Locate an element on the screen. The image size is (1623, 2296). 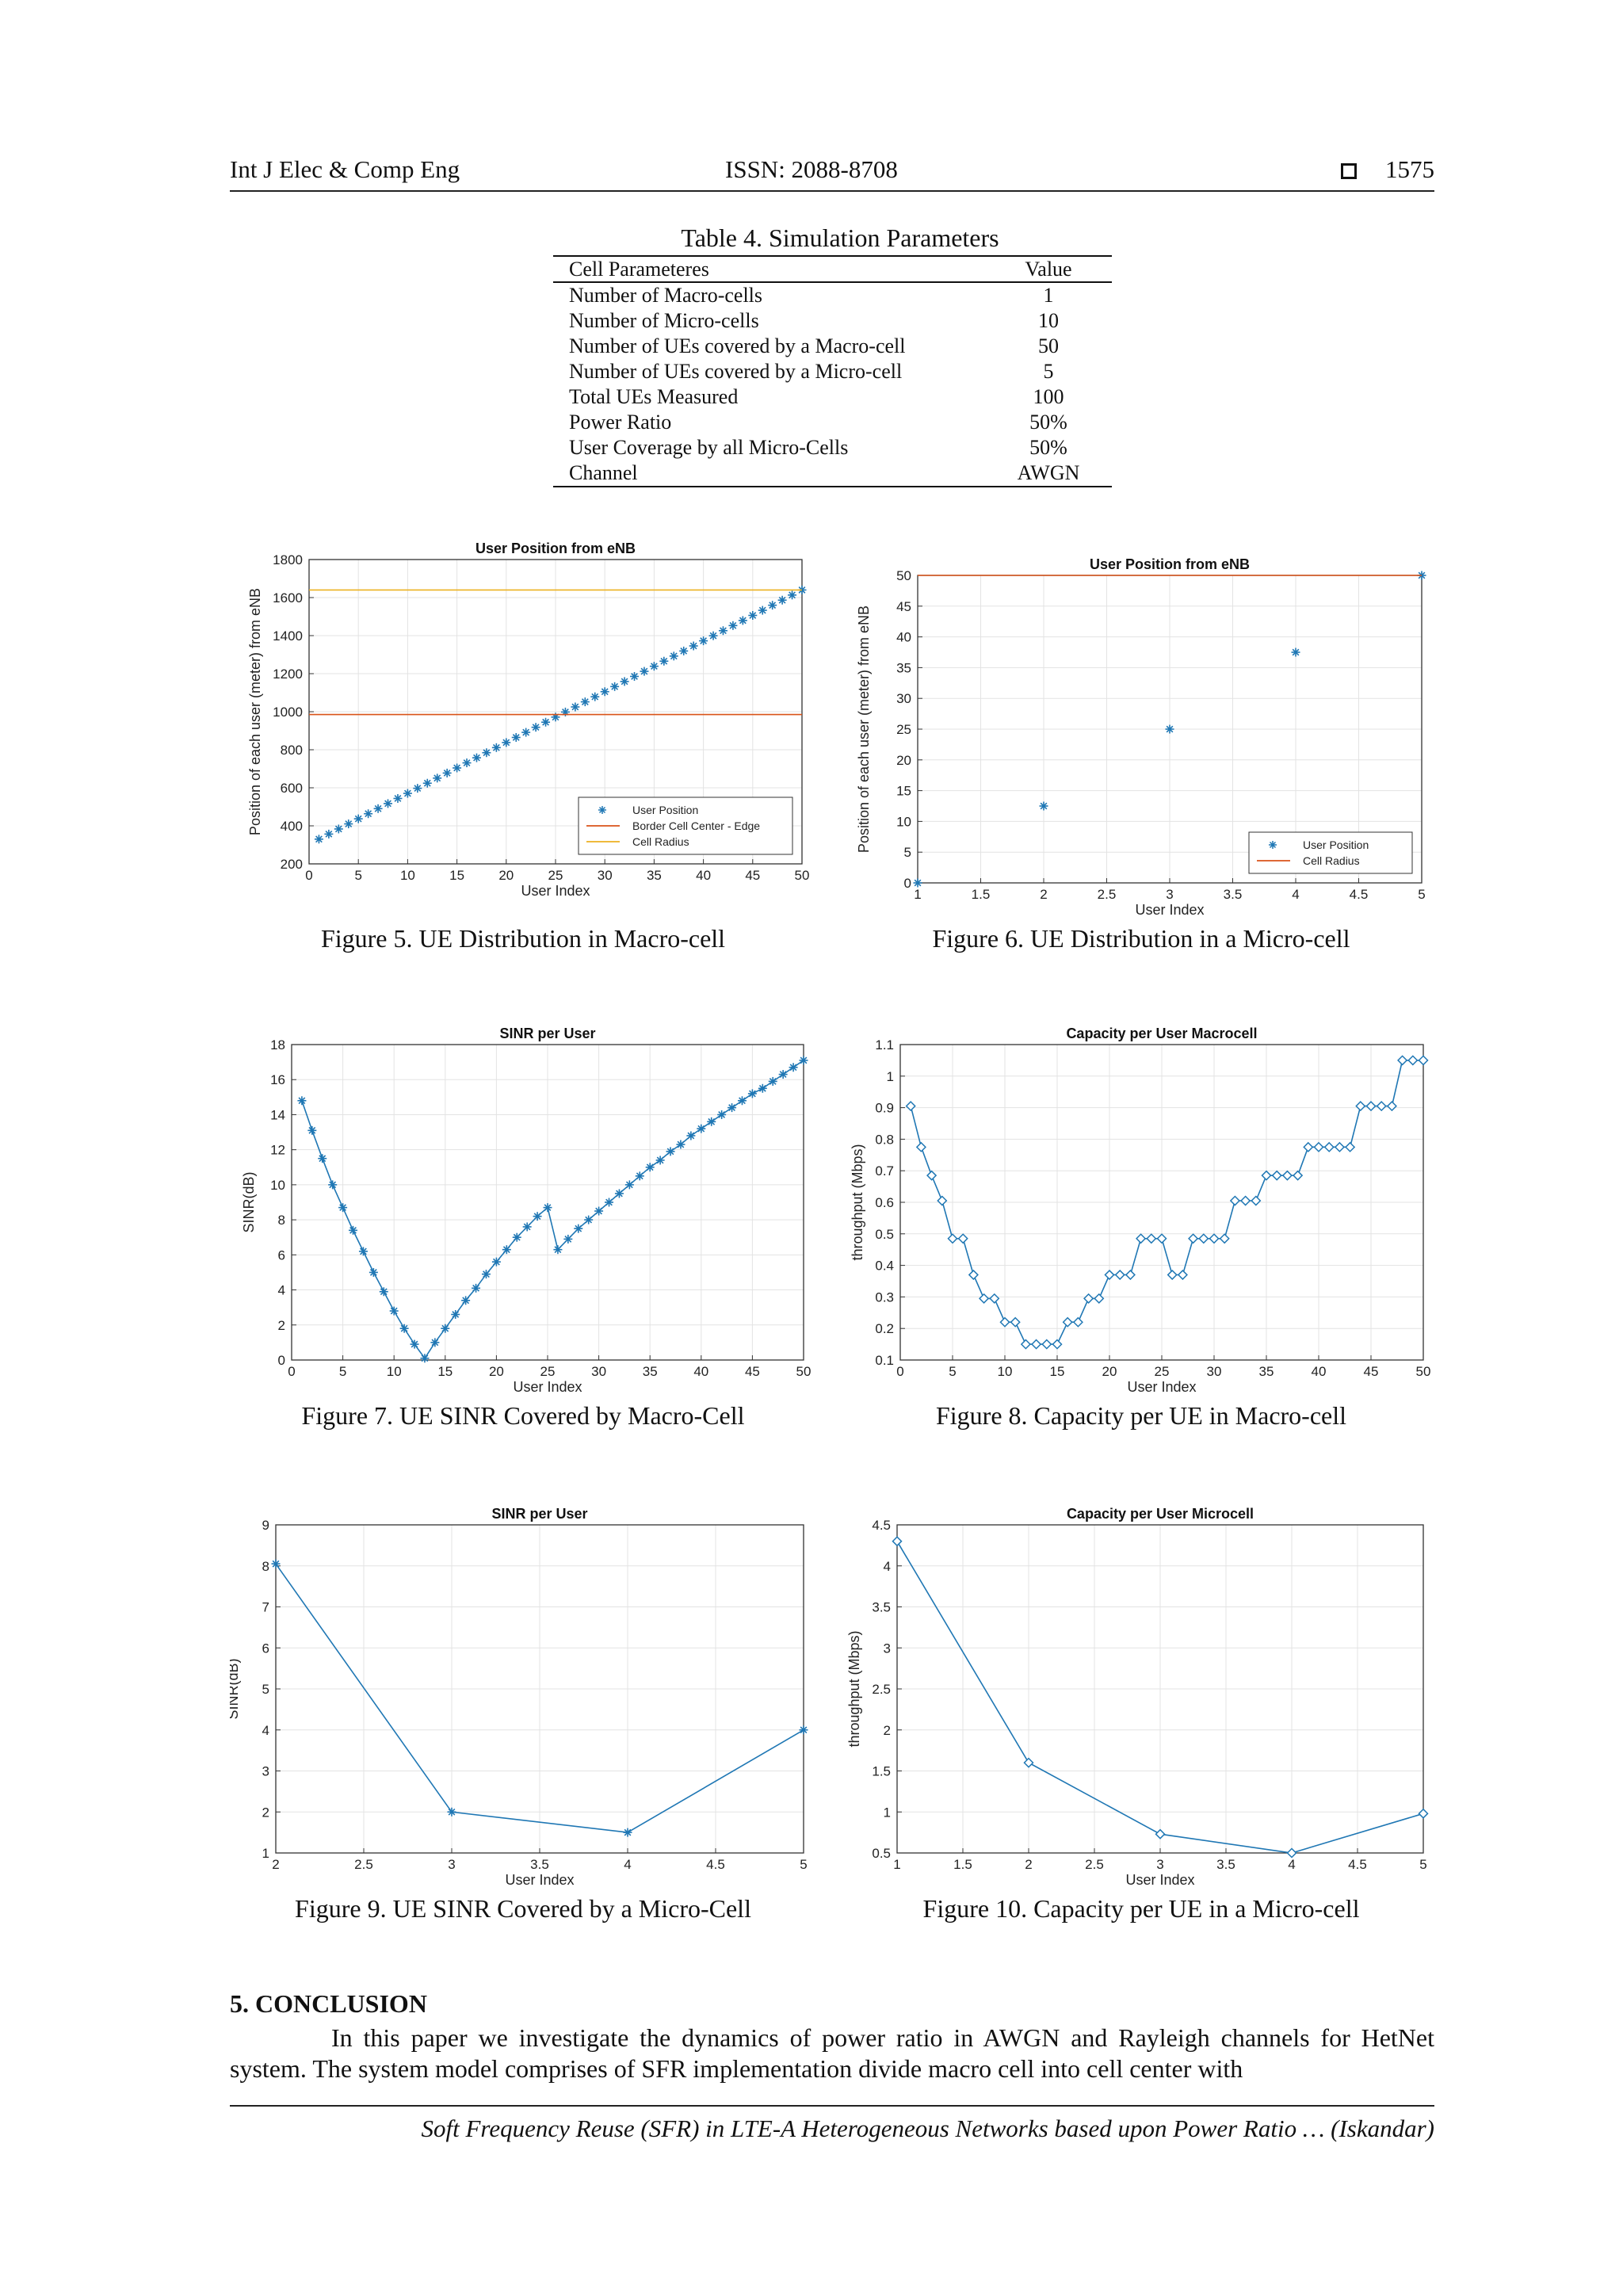
value-cell: 50% is located at coordinates (1048, 447).